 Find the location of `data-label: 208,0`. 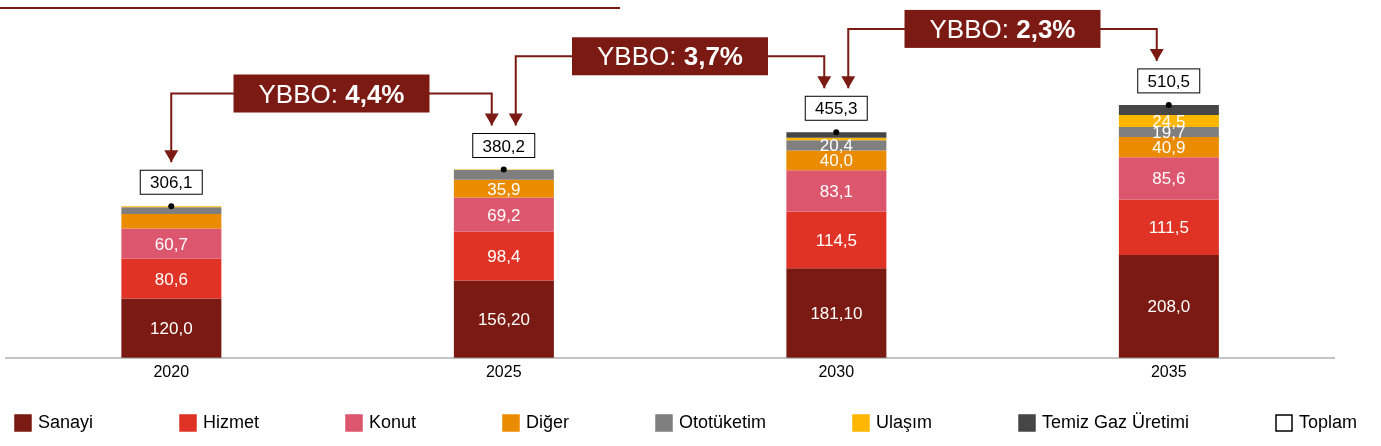

data-label: 208,0 is located at coordinates (1169, 307).